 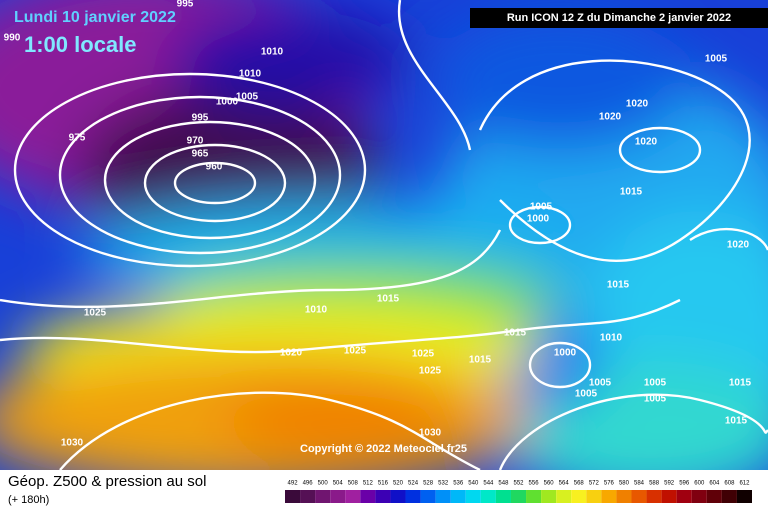 I want to click on colorbar-label: 584, so click(x=639, y=484).